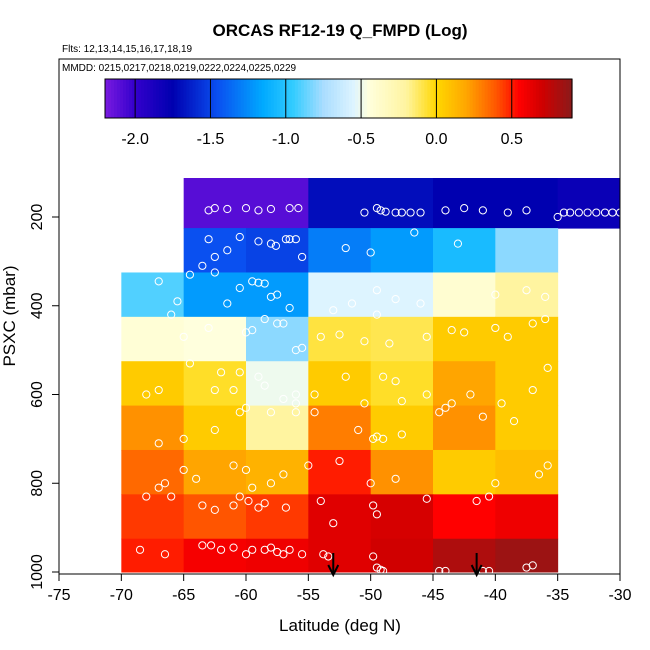  What do you see at coordinates (432, 595) in the screenshot?
I see `x-tick-label: -45` at bounding box center [432, 595].